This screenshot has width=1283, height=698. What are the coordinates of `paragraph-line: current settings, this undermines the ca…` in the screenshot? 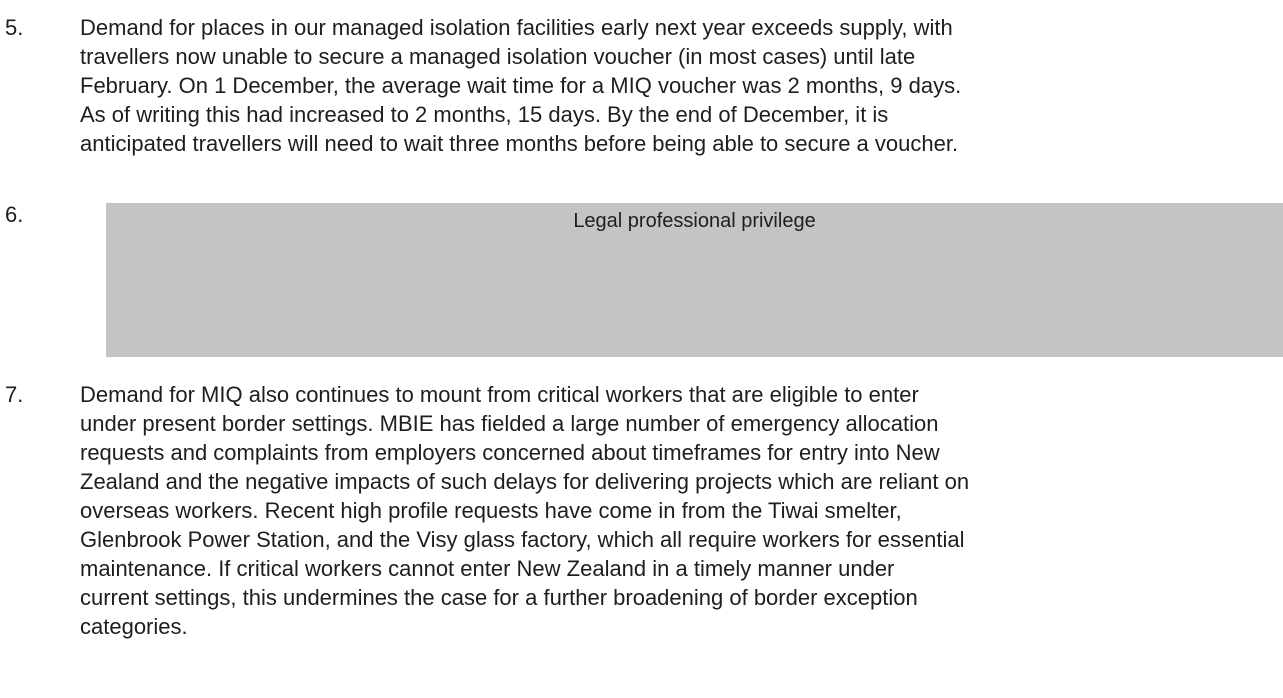 It's located at (499, 597).